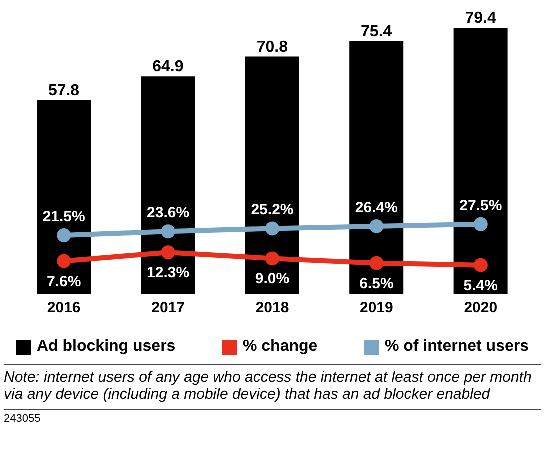 The image size is (545, 466). Describe the element at coordinates (481, 308) in the screenshot. I see `x-tick-label: 2020` at that location.